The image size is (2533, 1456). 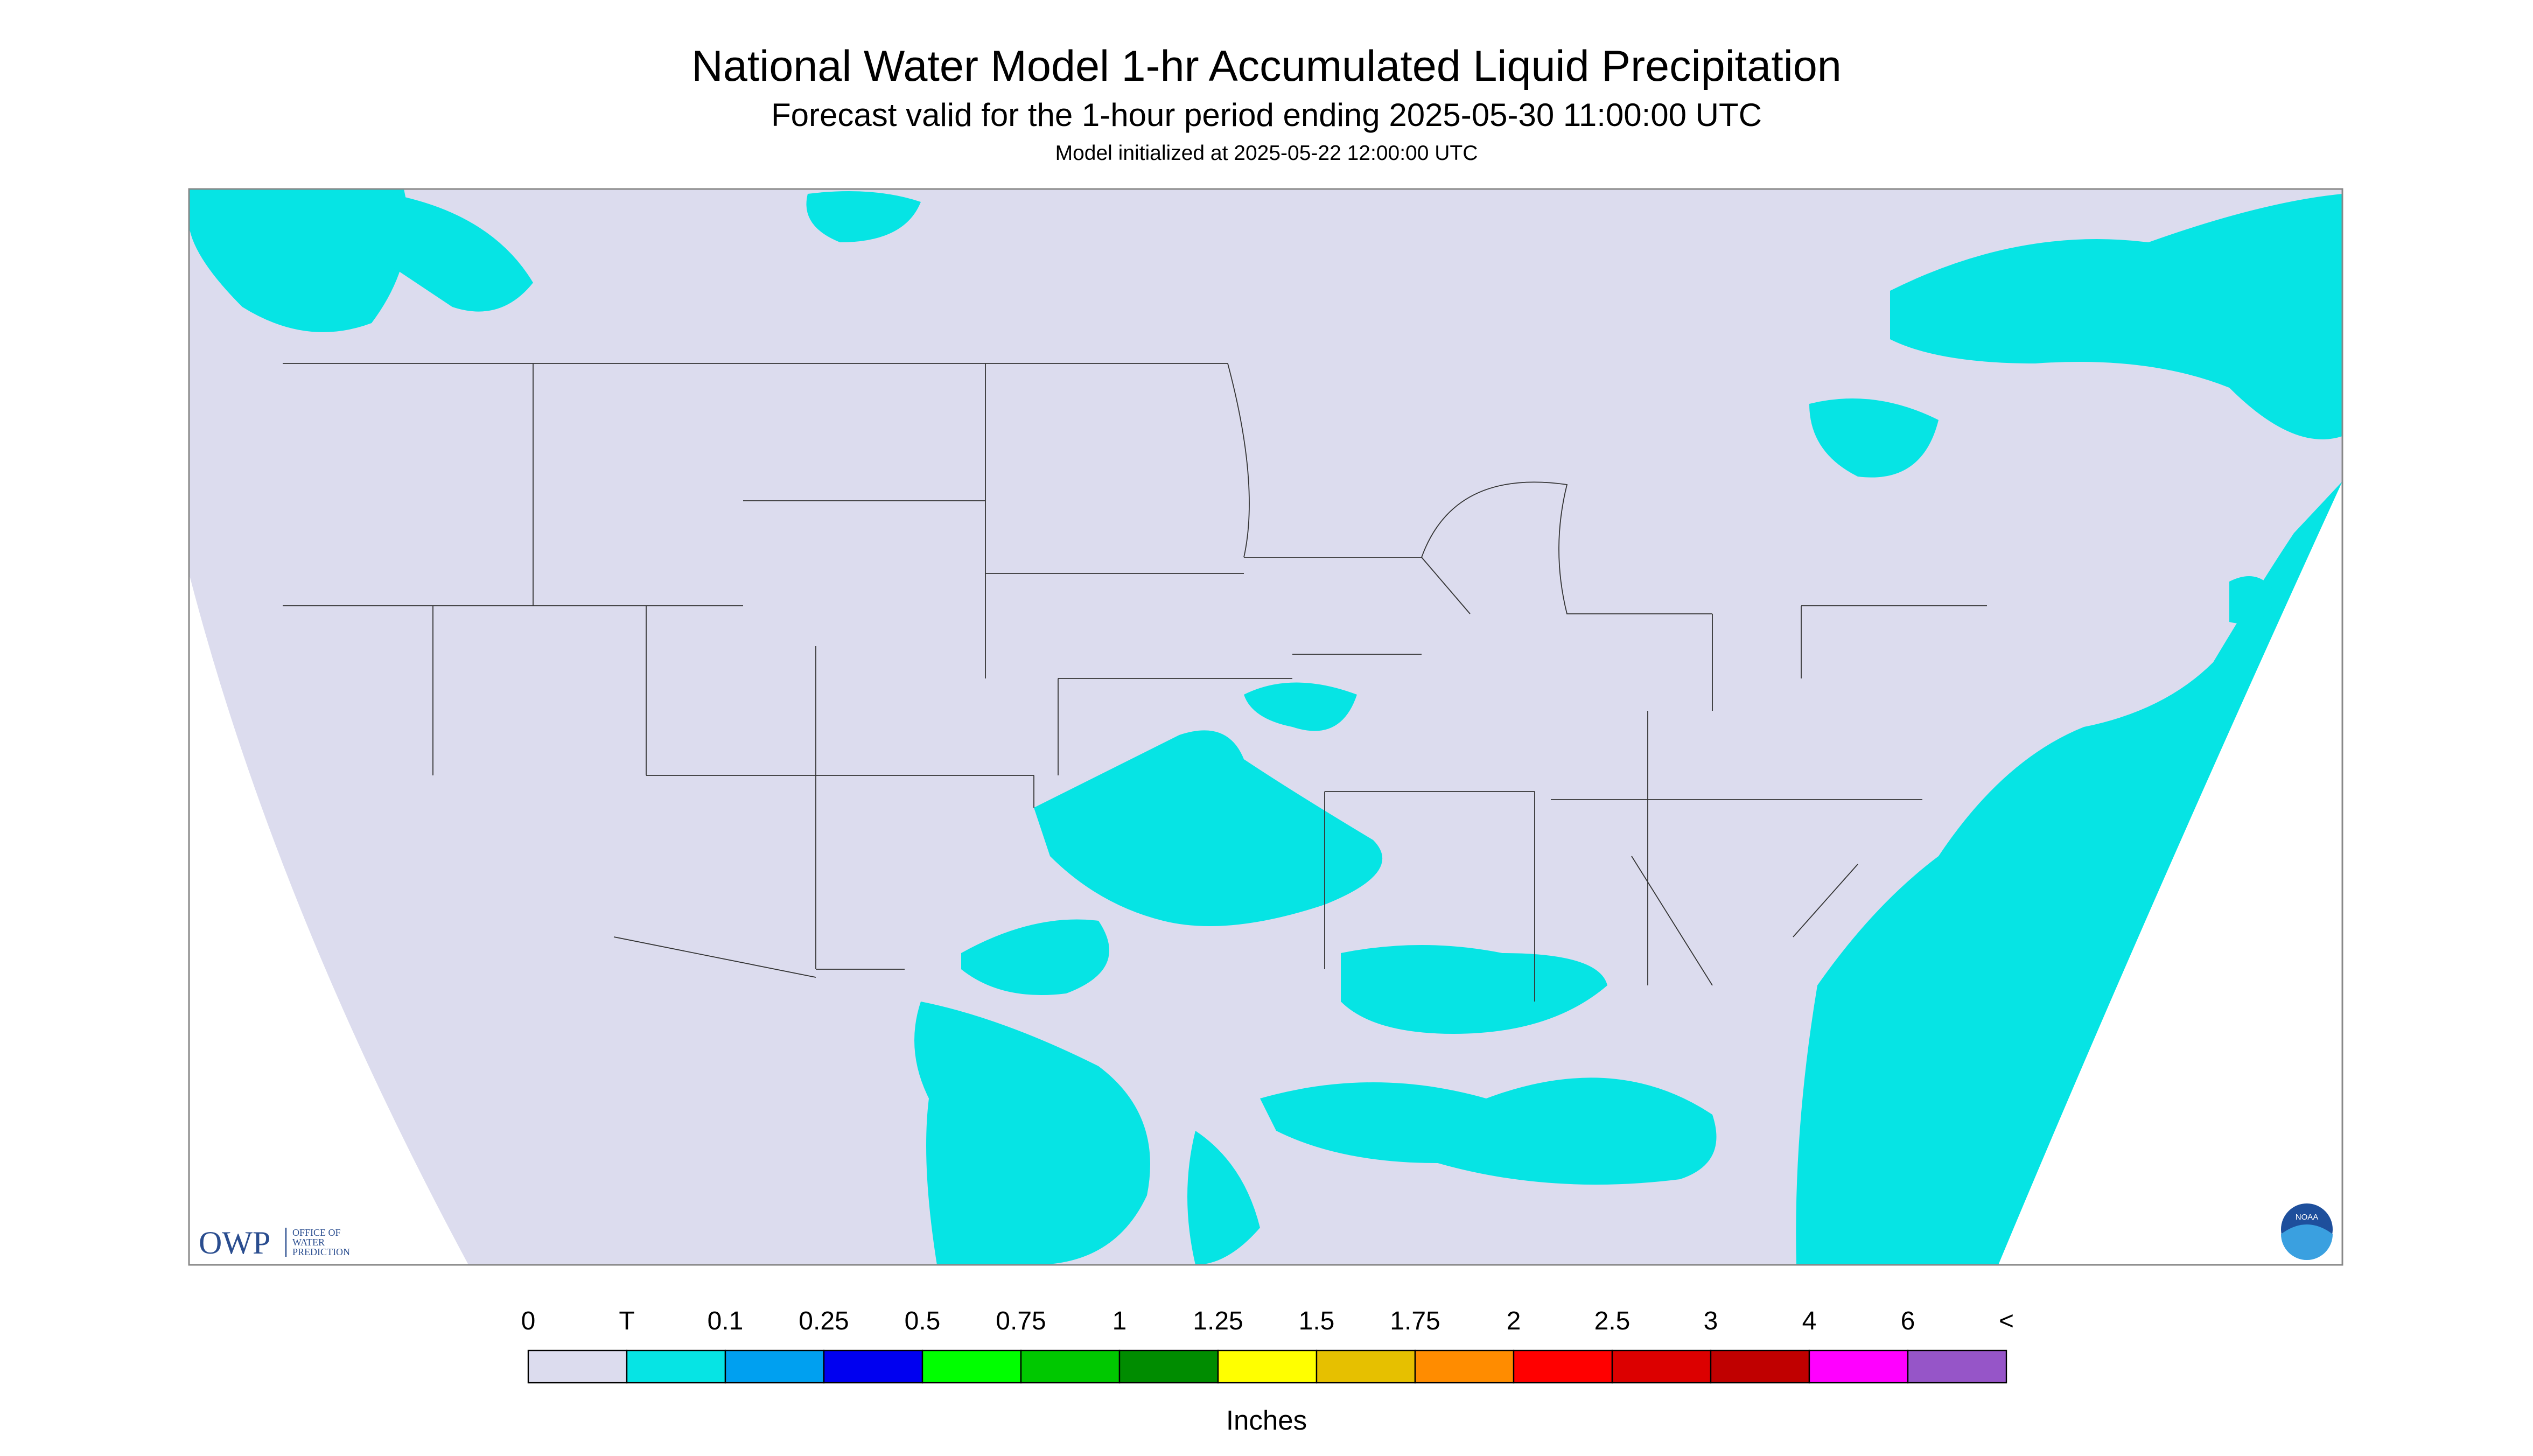 What do you see at coordinates (824, 1321) in the screenshot?
I see `legend-label: 0.25` at bounding box center [824, 1321].